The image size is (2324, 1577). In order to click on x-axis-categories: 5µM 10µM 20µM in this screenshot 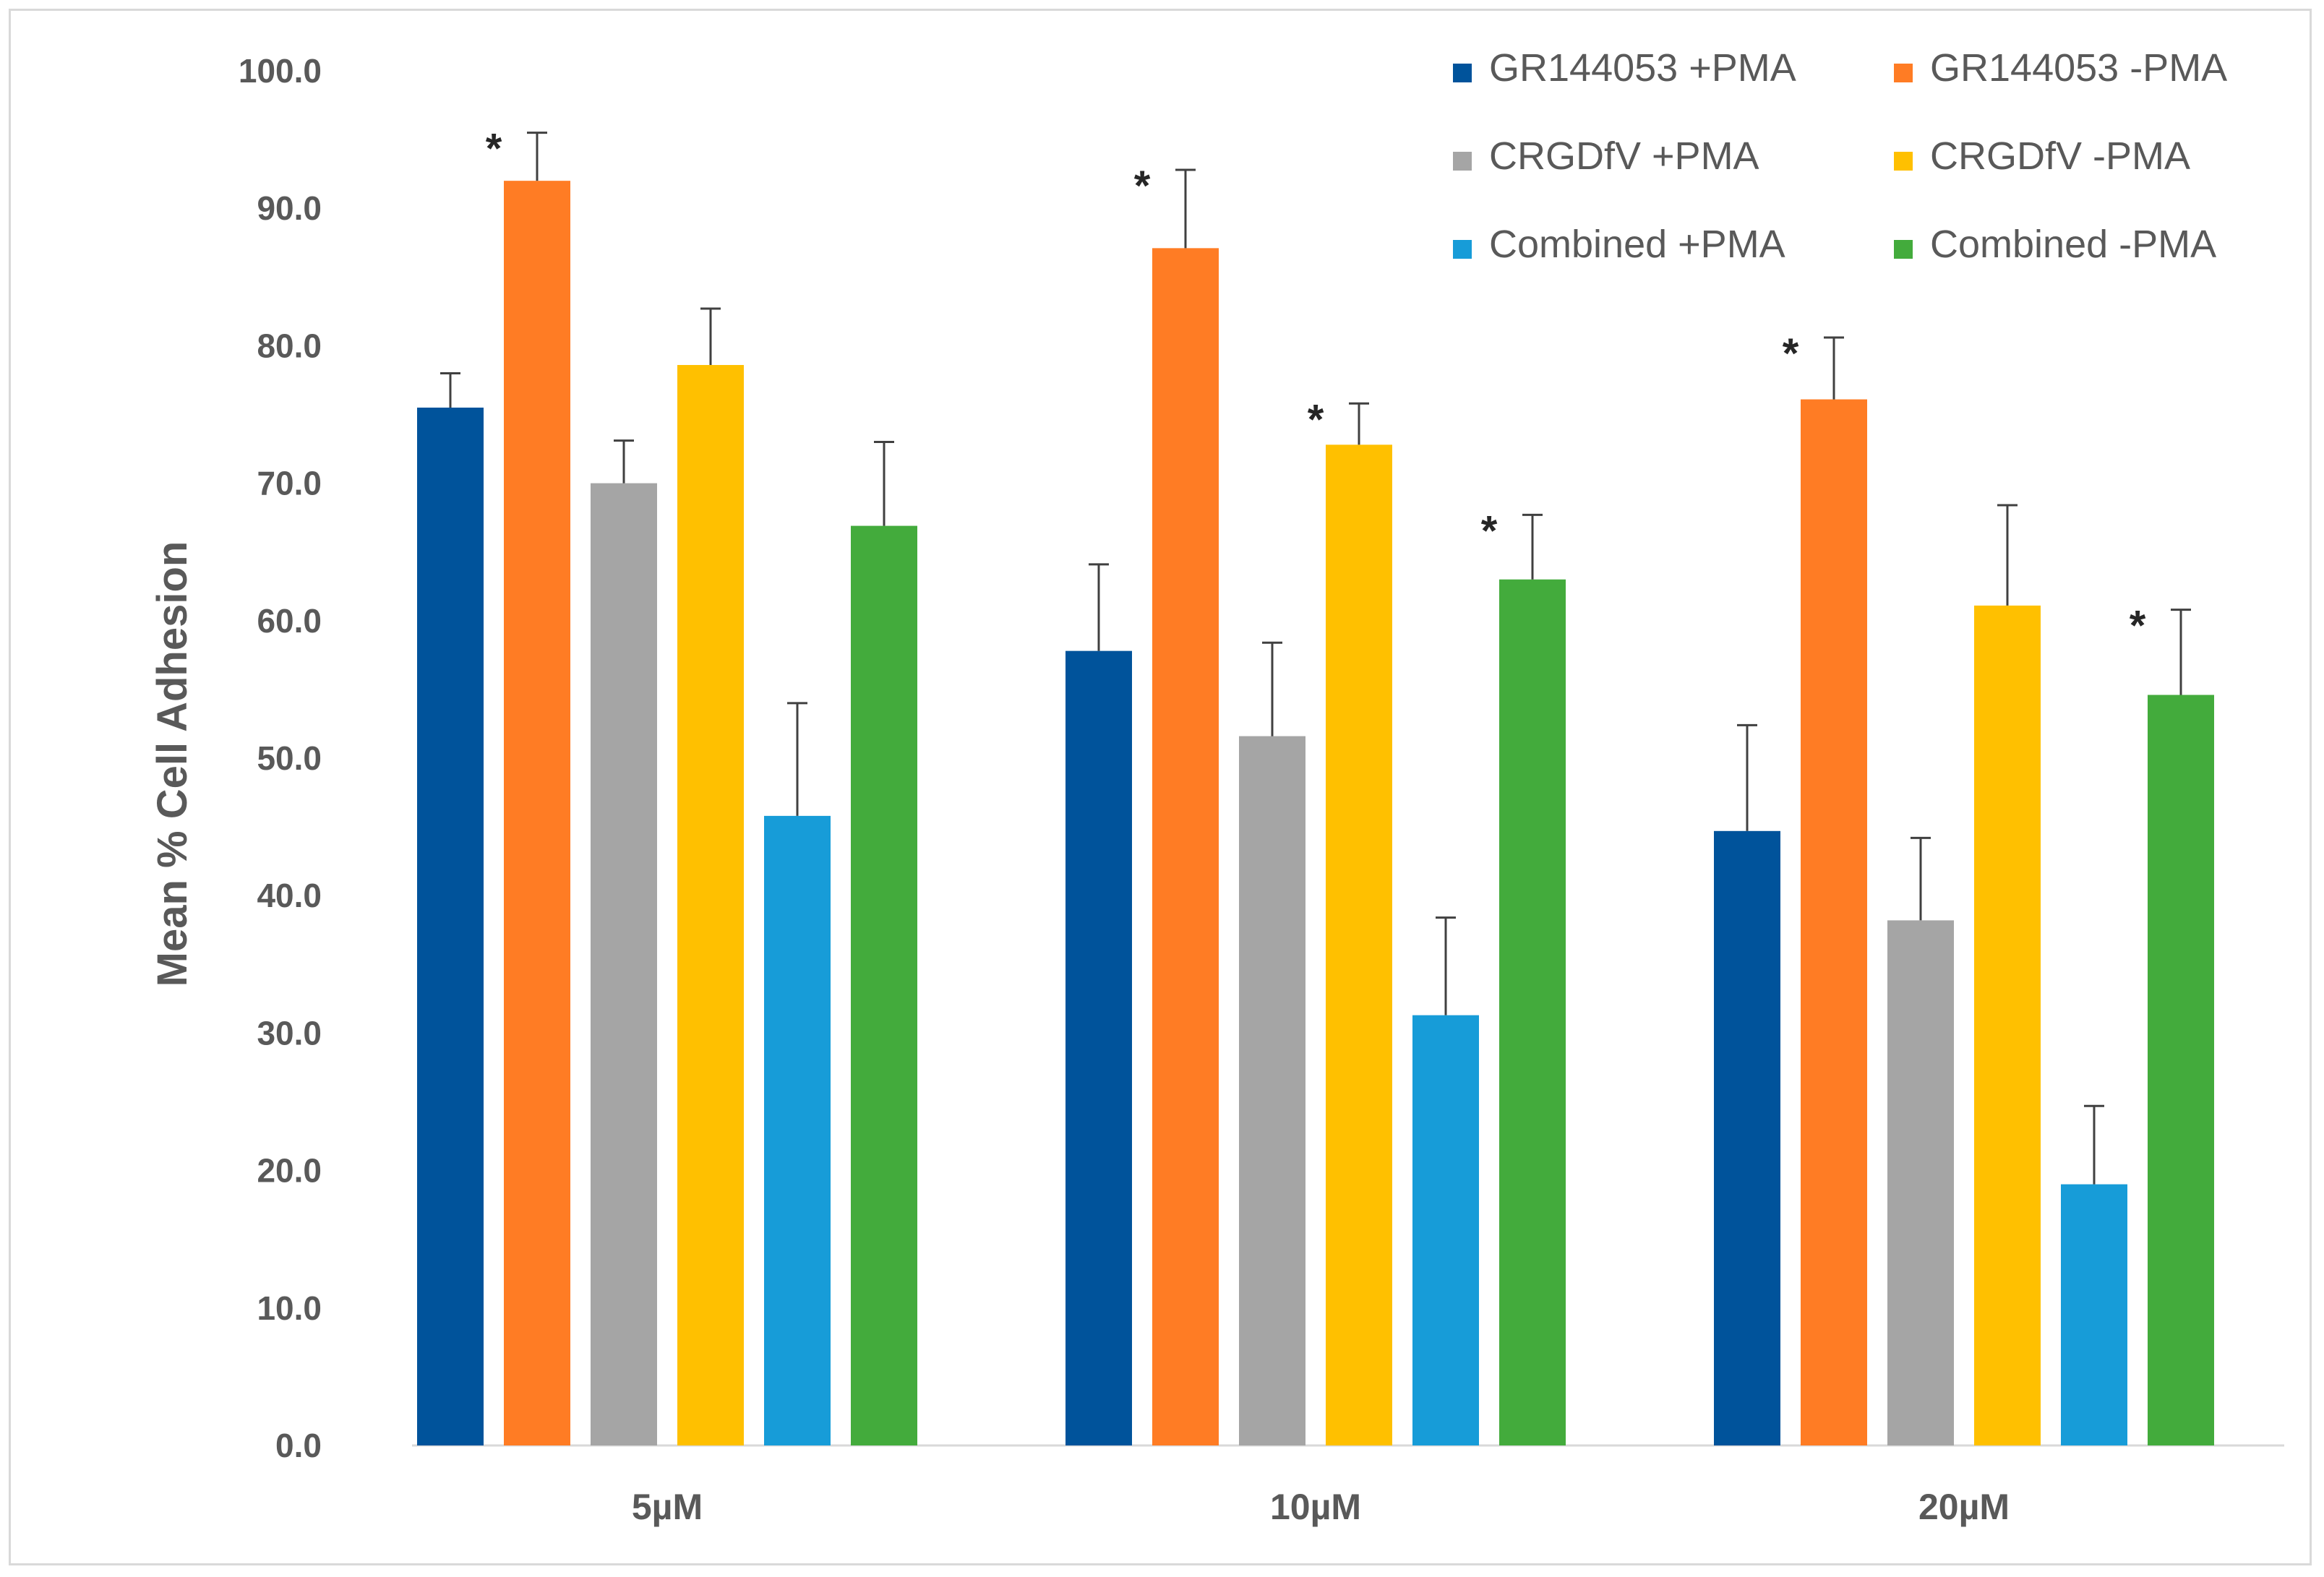, I will do `click(1321, 1507)`.